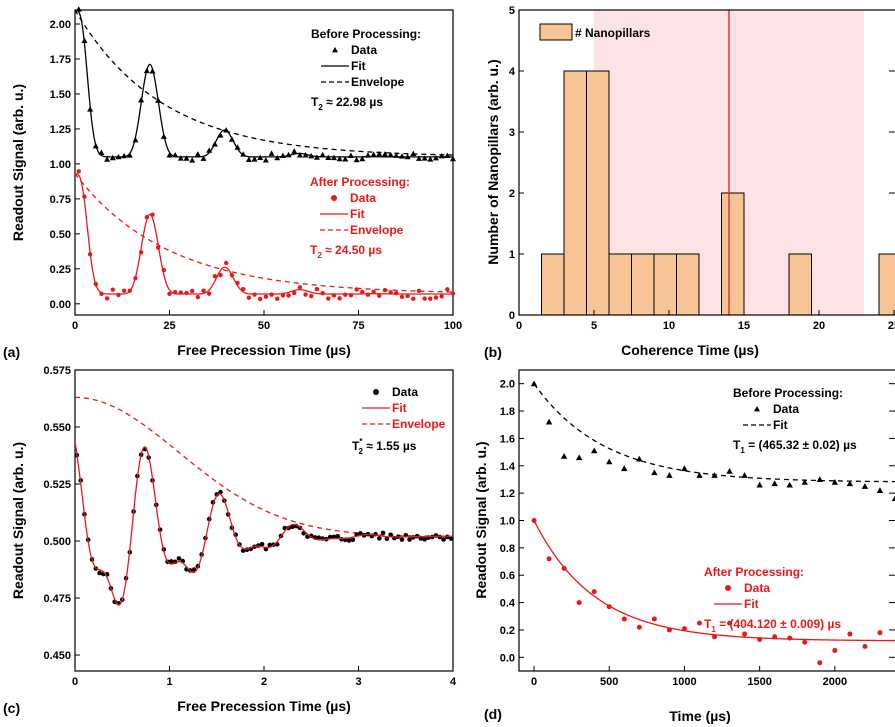 Image resolution: width=895 pixels, height=727 pixels. Describe the element at coordinates (508, 604) in the screenshot. I see `y-tick-label: 0.4` at that location.